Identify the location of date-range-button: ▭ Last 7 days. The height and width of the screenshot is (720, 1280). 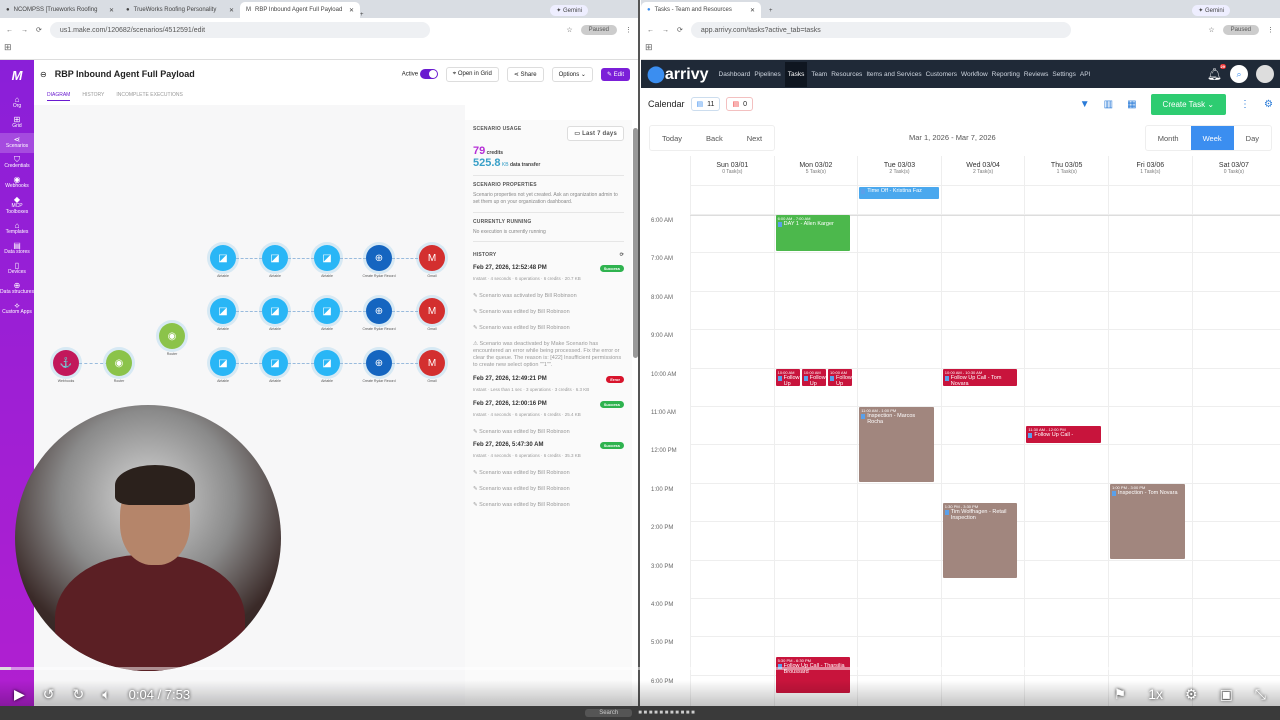
(595, 133).